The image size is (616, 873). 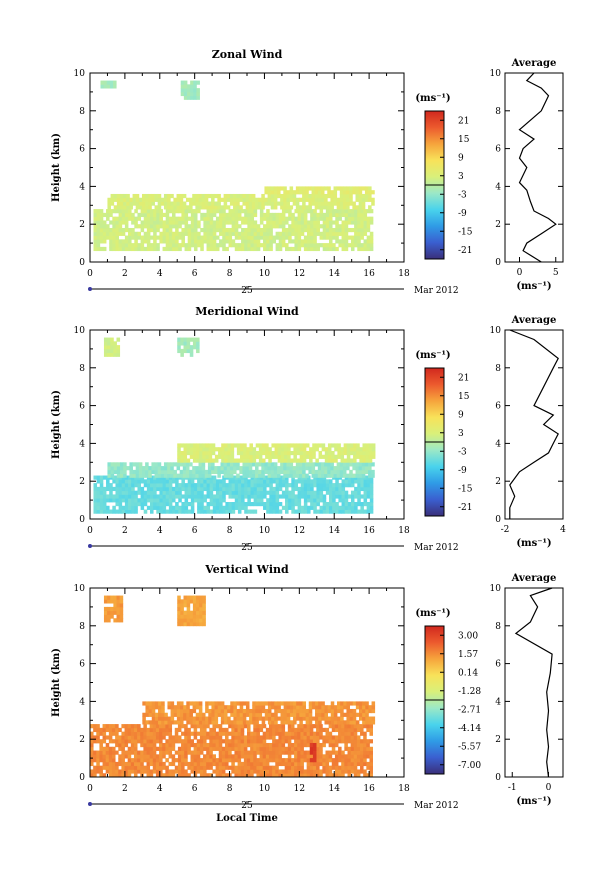 What do you see at coordinates (469, 729) in the screenshot?
I see `colorbar-tick-label: -4.14` at bounding box center [469, 729].